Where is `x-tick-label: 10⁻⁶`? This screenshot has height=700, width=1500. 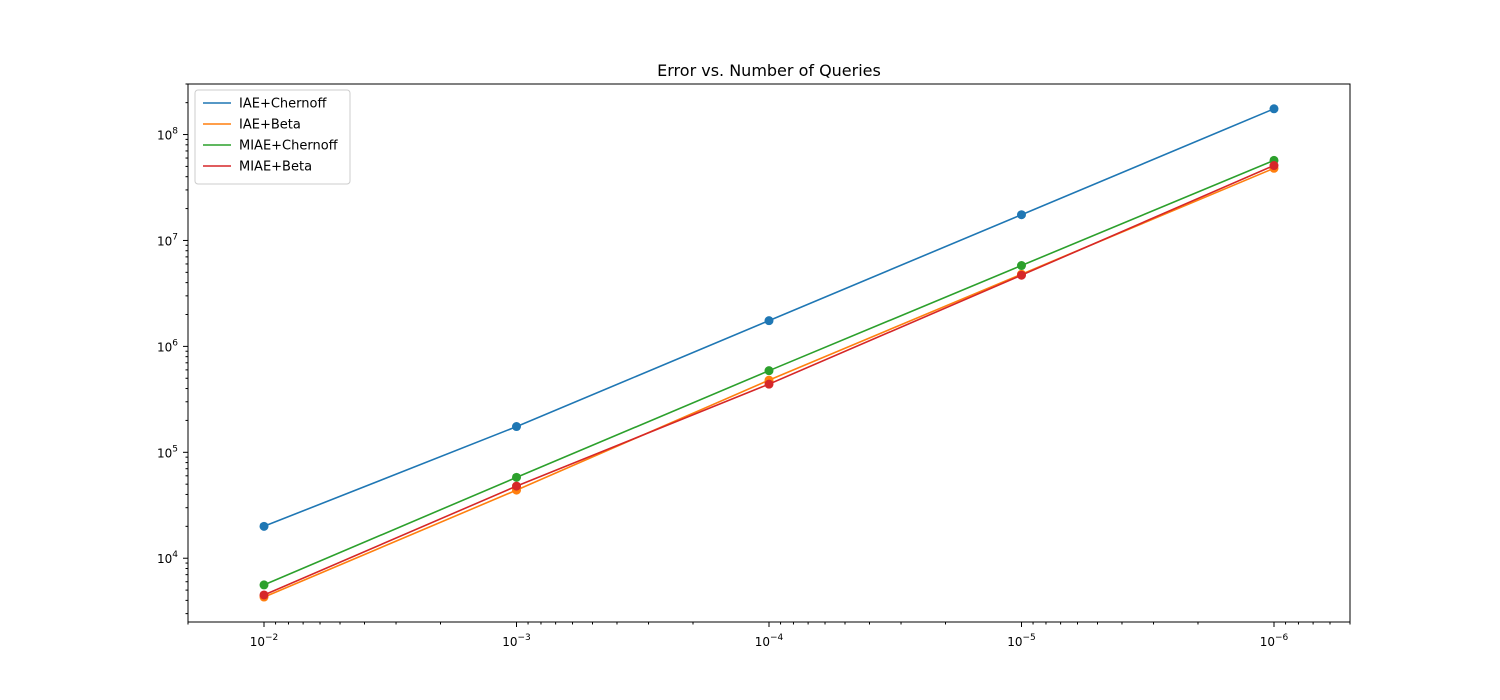
x-tick-label: 10⁻⁶ is located at coordinates (1274, 641).